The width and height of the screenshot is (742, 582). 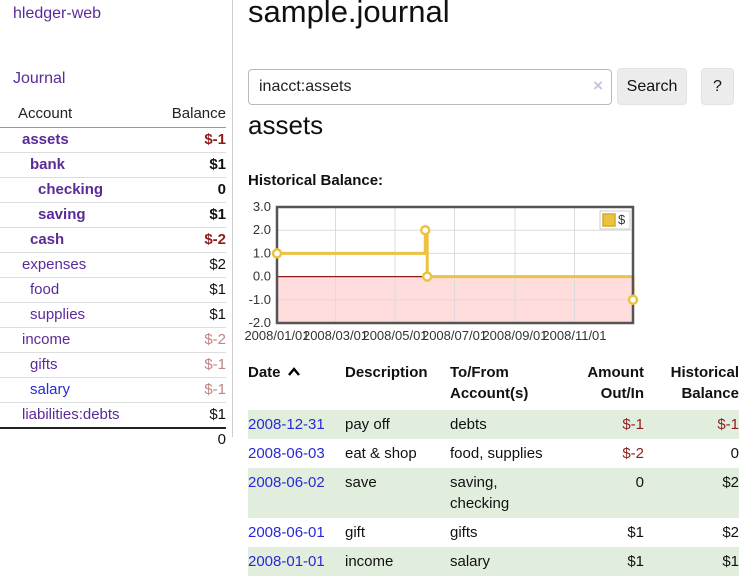 I want to click on transaction-date-cell: 2008-06-01, so click(x=296, y=532).